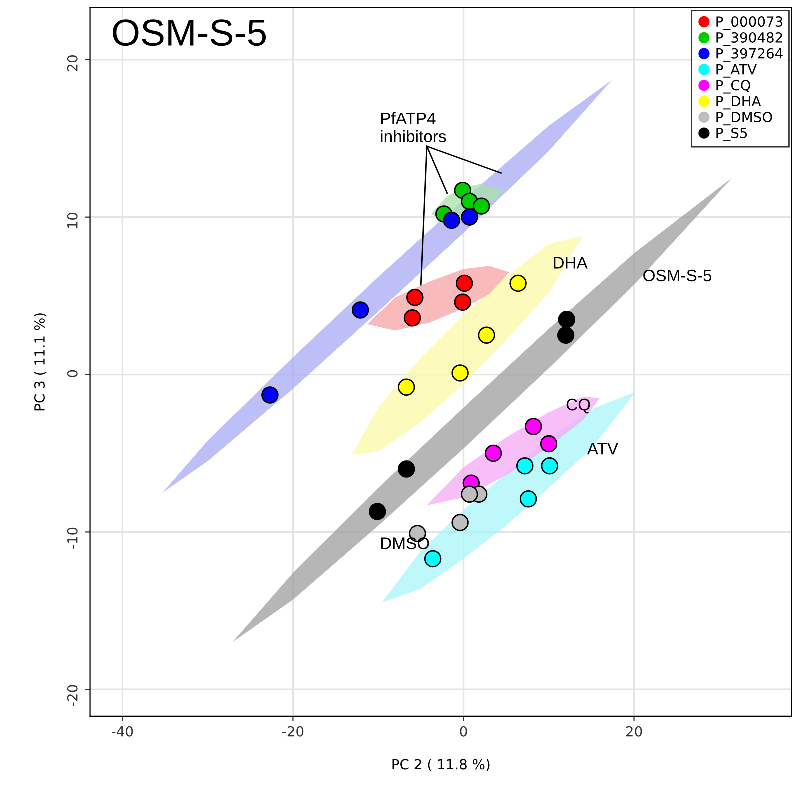 Image resolution: width=792 pixels, height=796 pixels. What do you see at coordinates (749, 23) in the screenshot?
I see `legend-label: P_000073` at bounding box center [749, 23].